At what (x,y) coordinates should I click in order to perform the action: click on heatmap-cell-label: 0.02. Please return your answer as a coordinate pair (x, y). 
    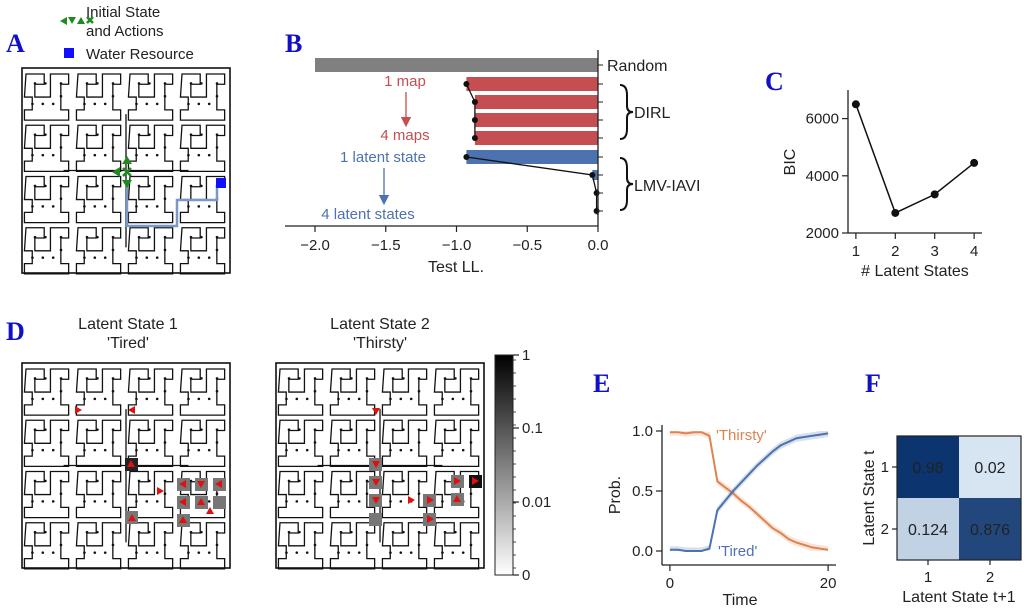
    Looking at the image, I should click on (989, 468).